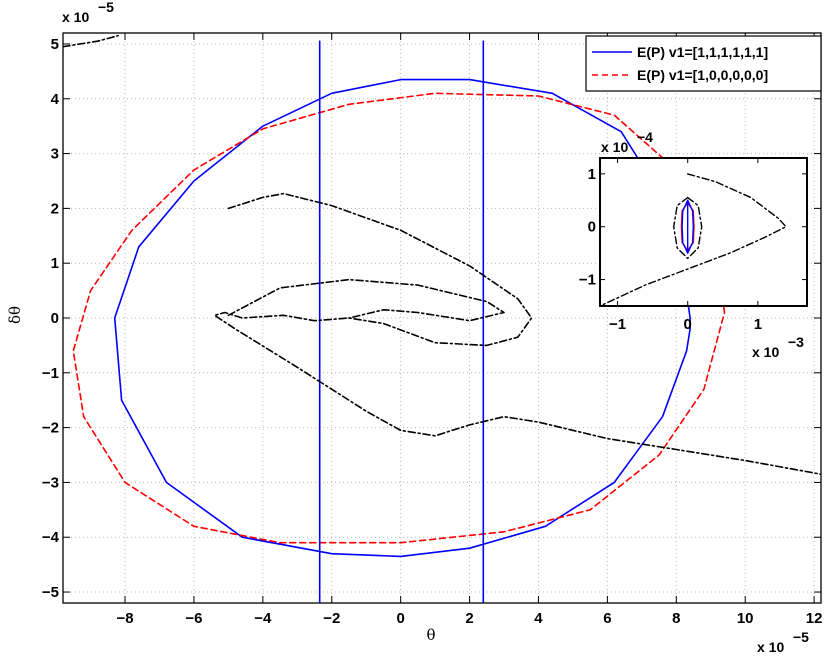  What do you see at coordinates (688, 324) in the screenshot?
I see `inset-x-tick-label-1: 0` at bounding box center [688, 324].